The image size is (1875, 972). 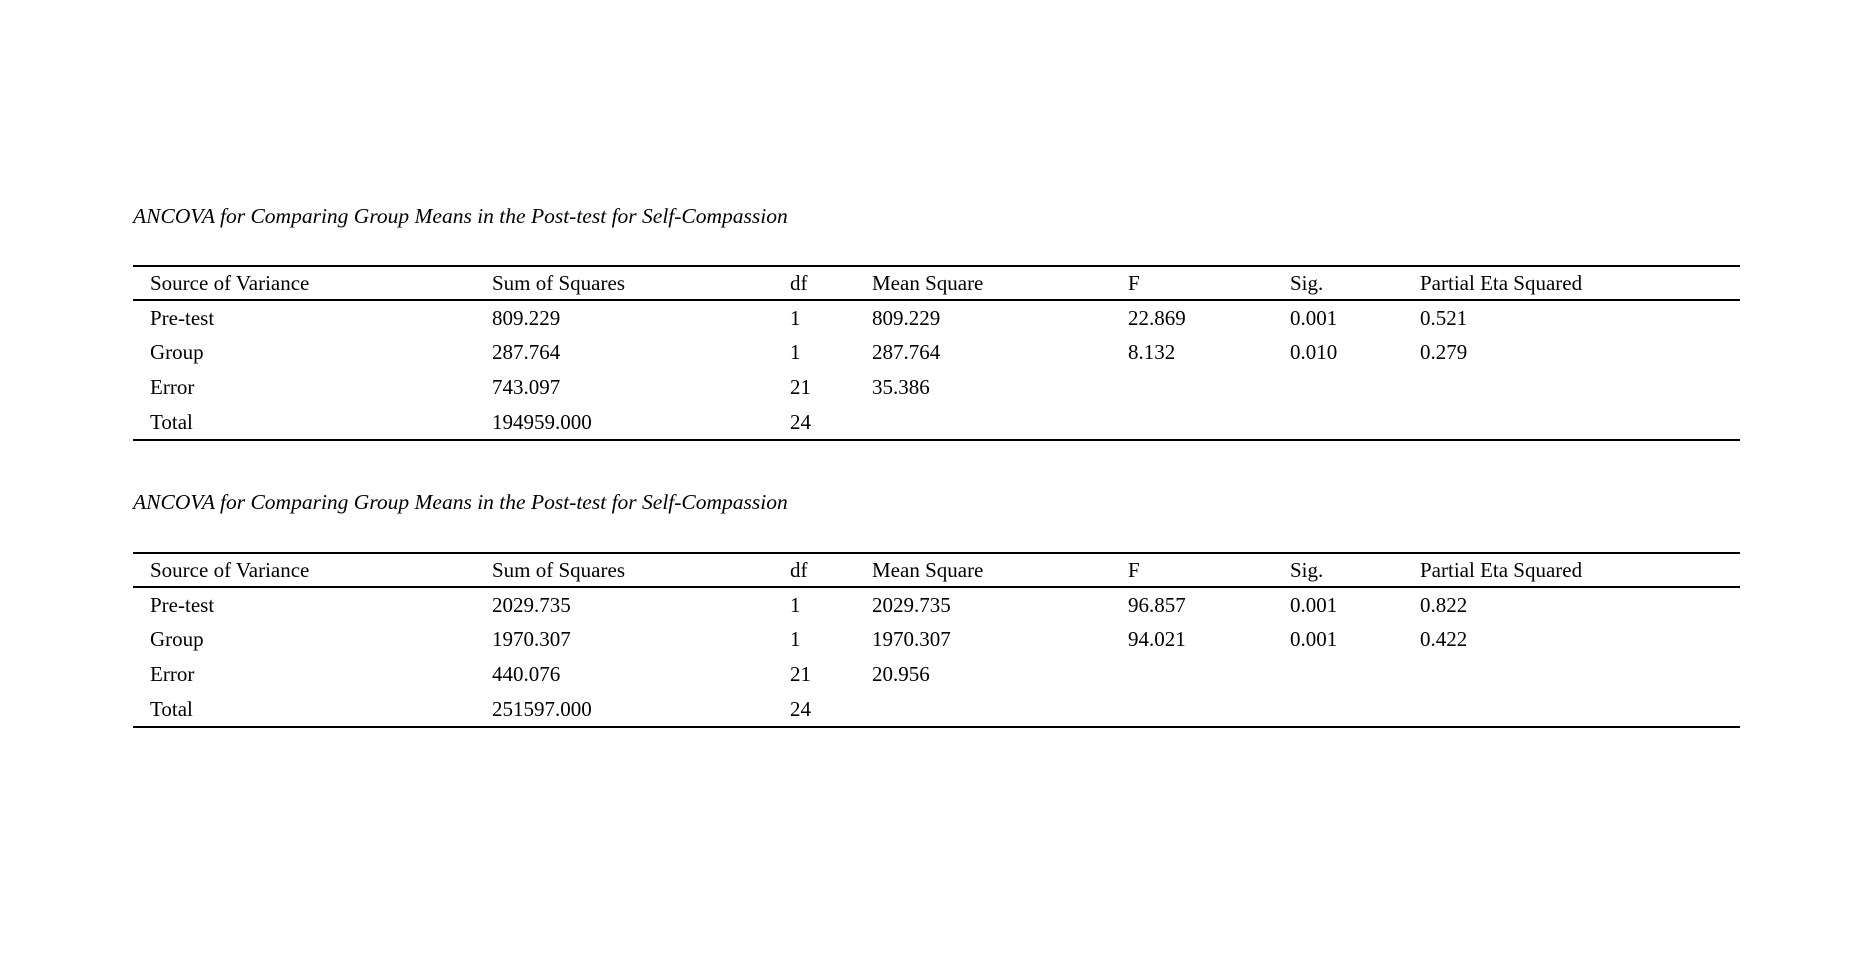 I want to click on table-cell: 0.422, so click(x=1444, y=639).